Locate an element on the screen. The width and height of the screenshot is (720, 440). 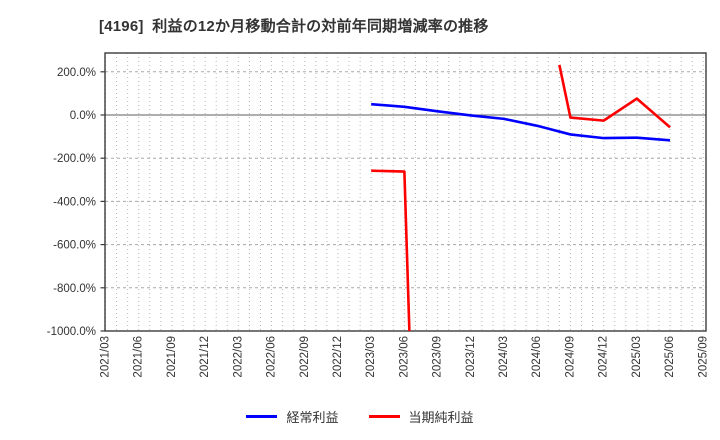
y-tick-label: -600.0% is located at coordinates (74, 246).